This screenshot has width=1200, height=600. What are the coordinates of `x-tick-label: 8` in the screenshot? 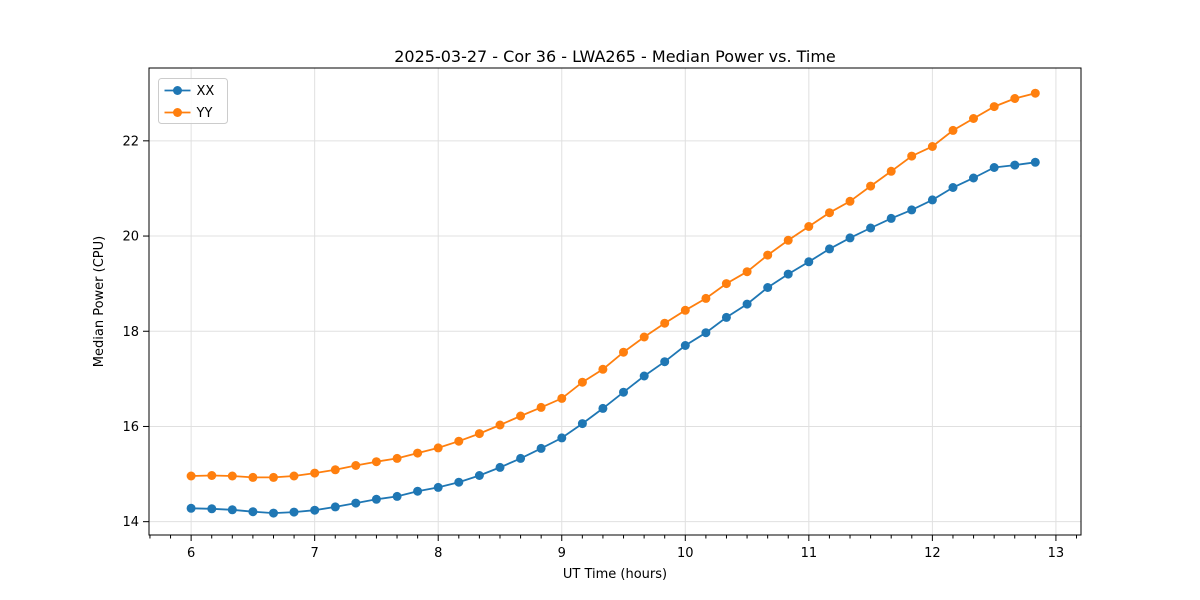 It's located at (438, 553).